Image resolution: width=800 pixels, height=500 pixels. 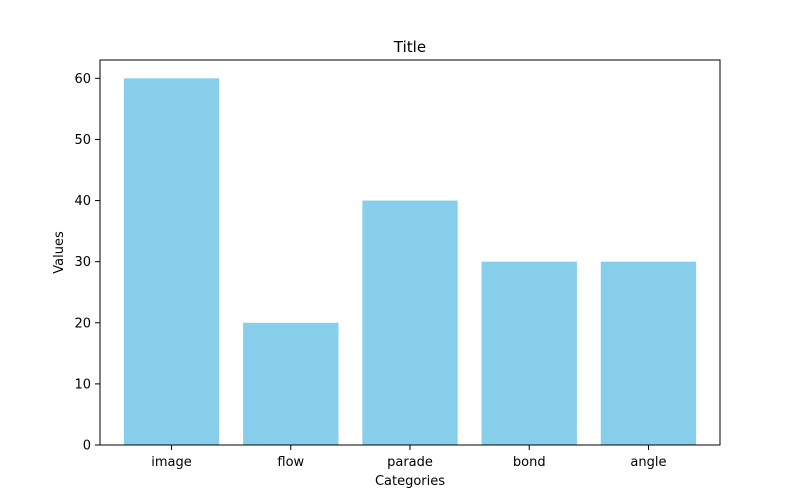 What do you see at coordinates (82, 384) in the screenshot?
I see `y-tick-label-10: 10` at bounding box center [82, 384].